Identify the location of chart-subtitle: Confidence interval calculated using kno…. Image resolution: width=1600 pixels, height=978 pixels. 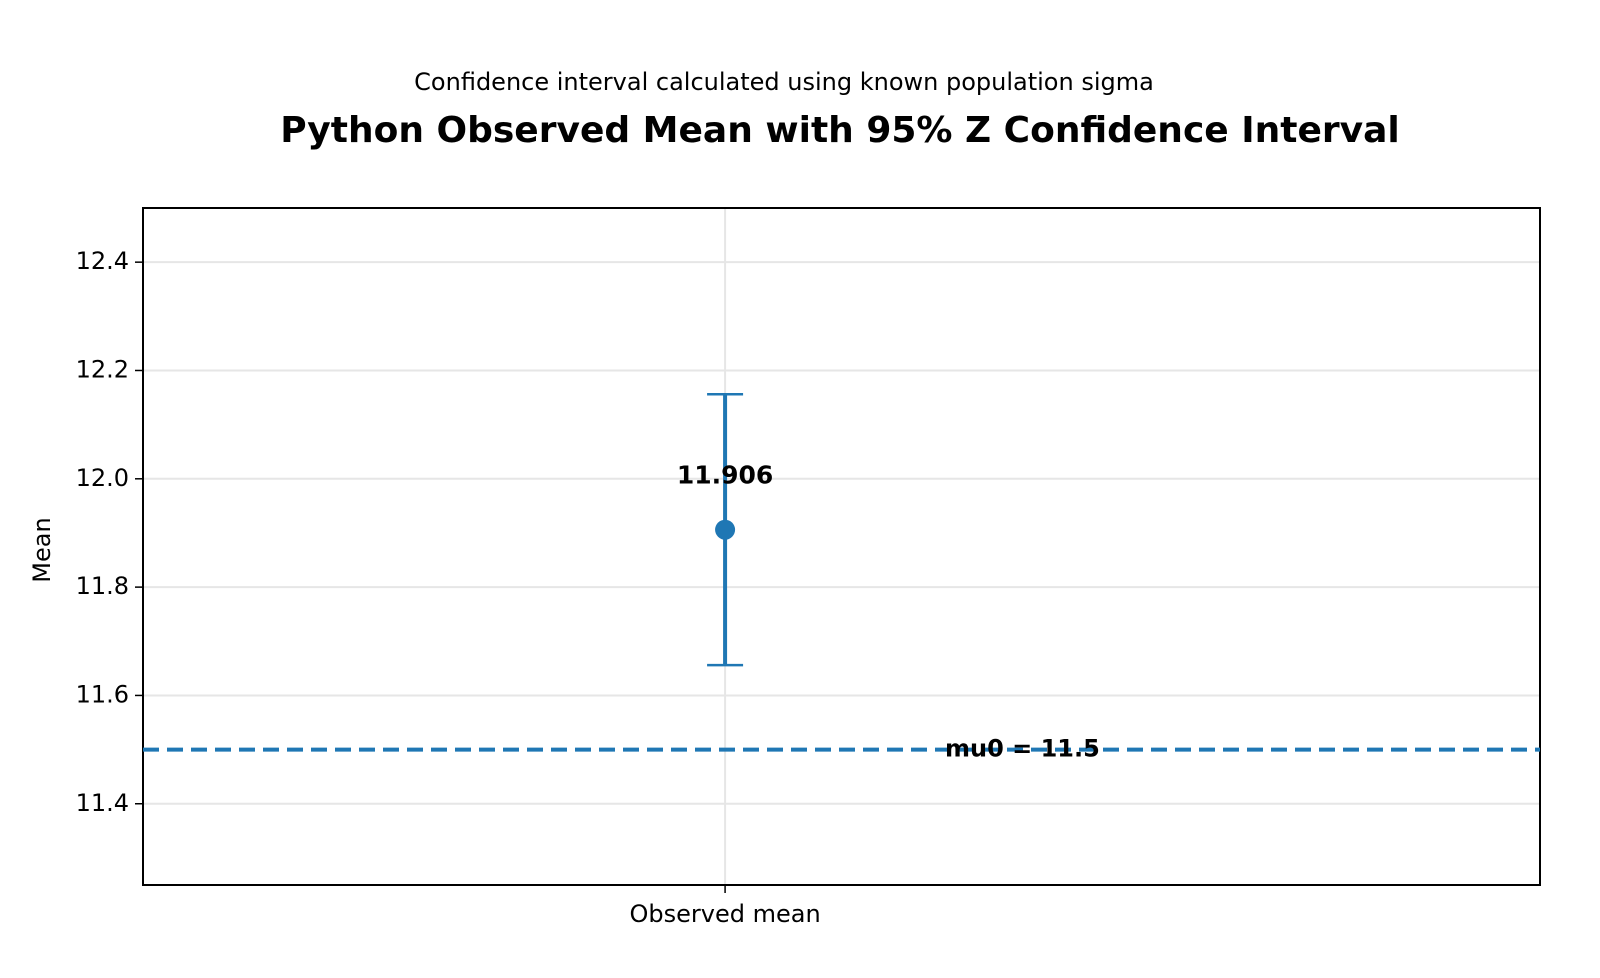
(784, 82).